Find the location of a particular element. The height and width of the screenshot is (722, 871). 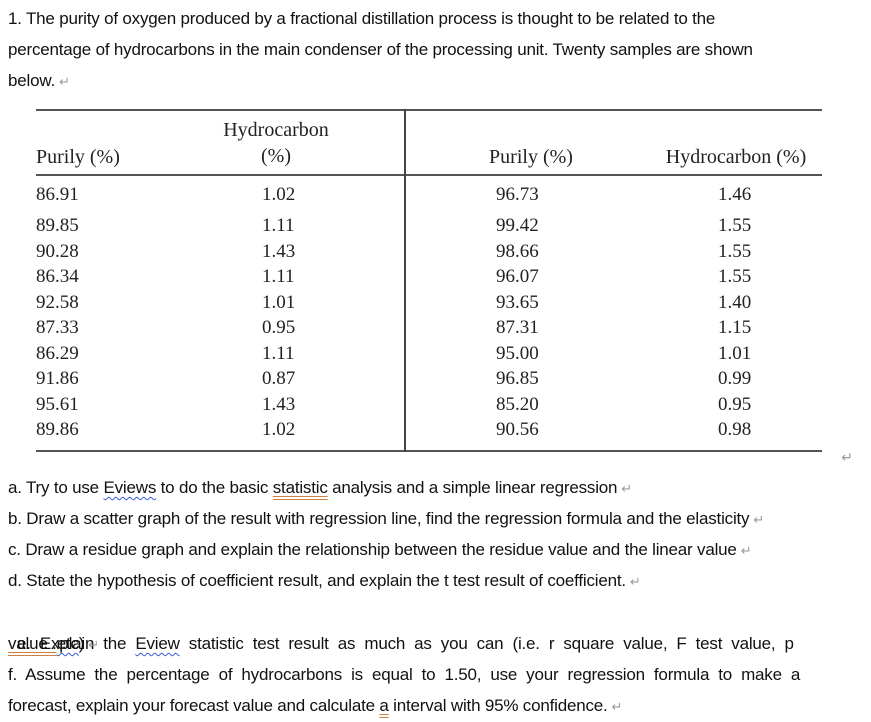

left-purity-4: 92.58 is located at coordinates (57, 302).